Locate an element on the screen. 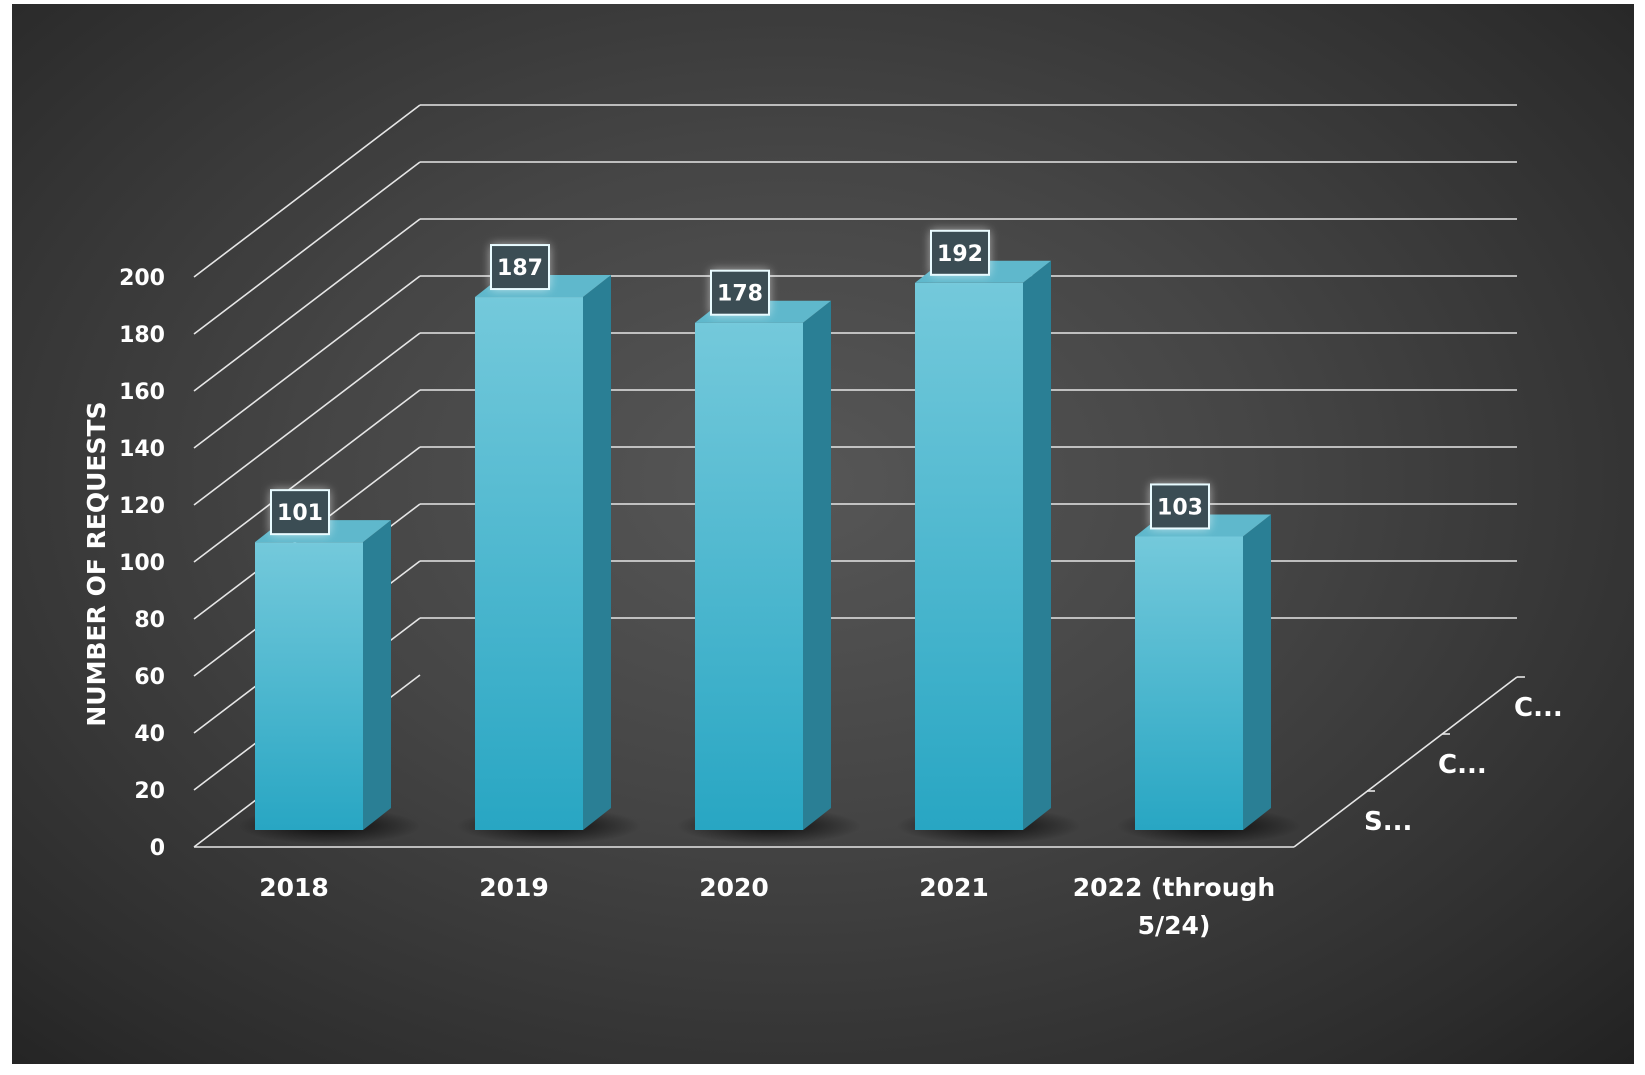 Image resolution: width=1645 pixels, height=1075 pixels. y-tick-label: 180 is located at coordinates (142, 335).